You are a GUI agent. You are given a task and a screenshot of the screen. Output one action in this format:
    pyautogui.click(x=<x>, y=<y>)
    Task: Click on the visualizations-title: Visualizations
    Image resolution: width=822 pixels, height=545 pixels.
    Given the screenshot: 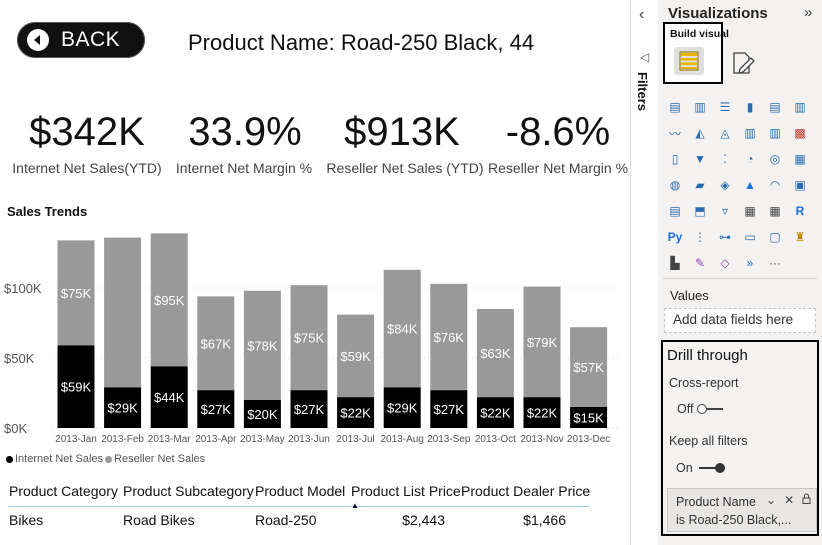 What is the action you would take?
    pyautogui.click(x=718, y=13)
    